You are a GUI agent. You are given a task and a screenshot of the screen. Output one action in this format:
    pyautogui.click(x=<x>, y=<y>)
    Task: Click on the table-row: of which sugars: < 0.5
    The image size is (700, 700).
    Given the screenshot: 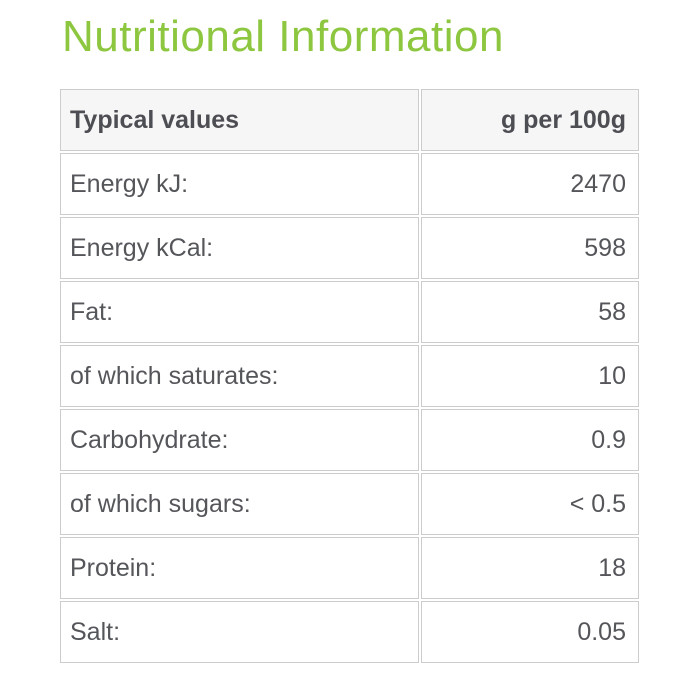 What is the action you would take?
    pyautogui.click(x=349, y=503)
    